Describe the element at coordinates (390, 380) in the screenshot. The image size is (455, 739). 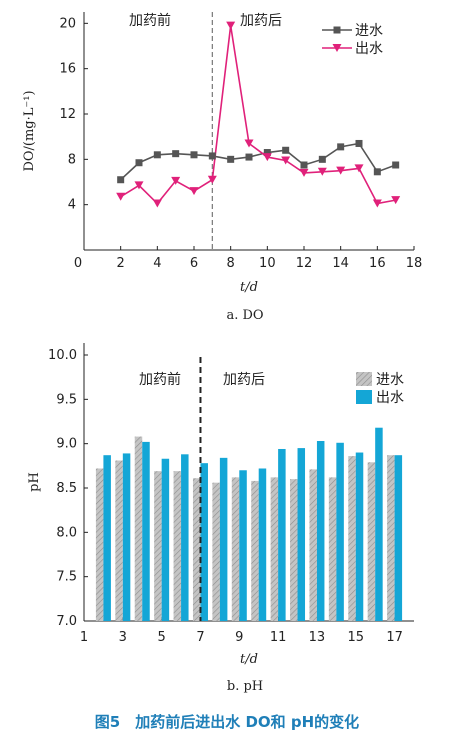
I see `ph-legend-inflow: 进水` at that location.